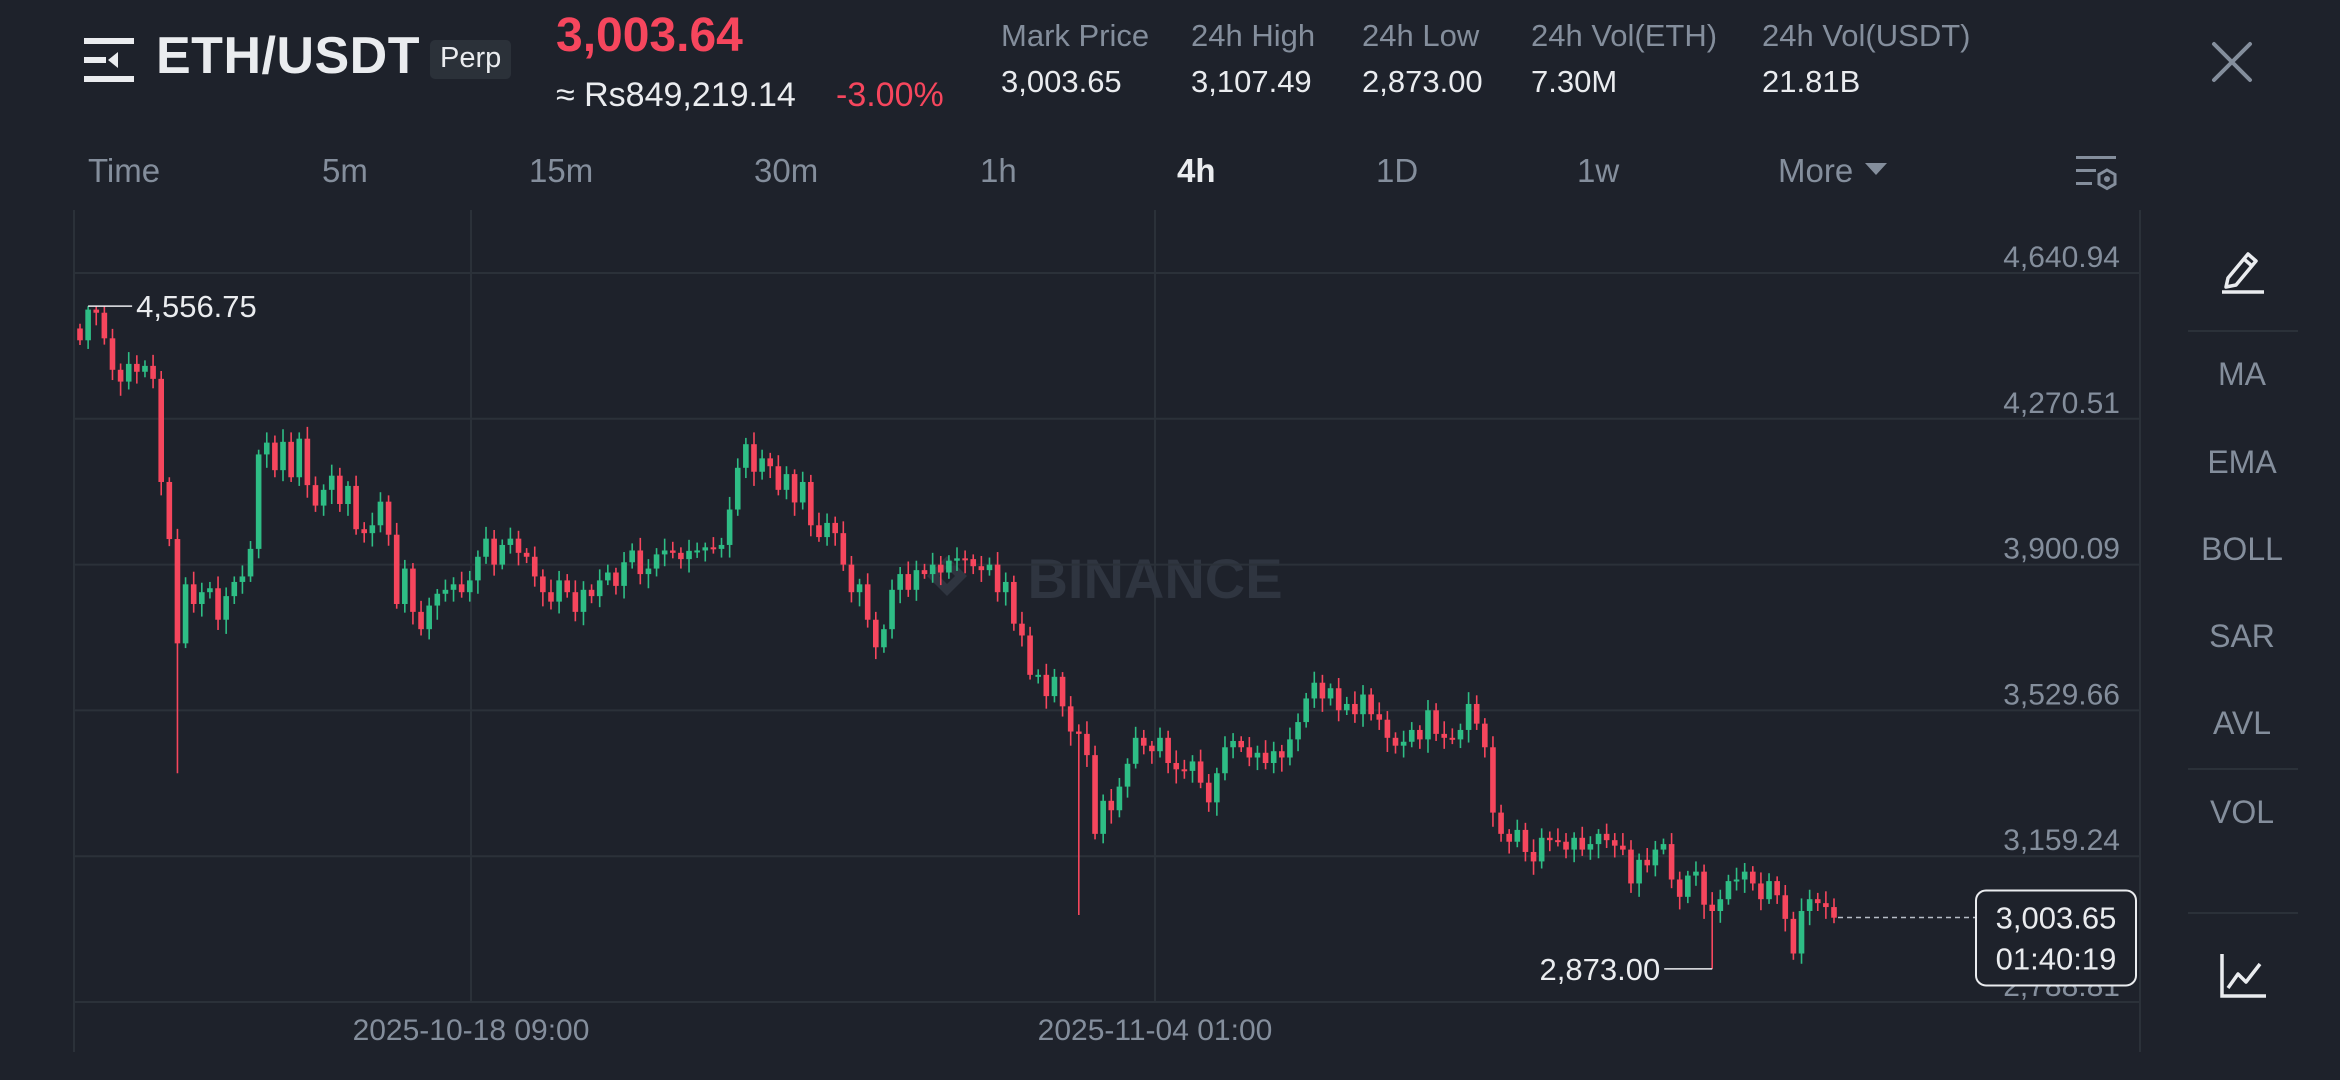 The width and height of the screenshot is (2340, 1080). What do you see at coordinates (2232, 62) in the screenshot?
I see `close-icon` at bounding box center [2232, 62].